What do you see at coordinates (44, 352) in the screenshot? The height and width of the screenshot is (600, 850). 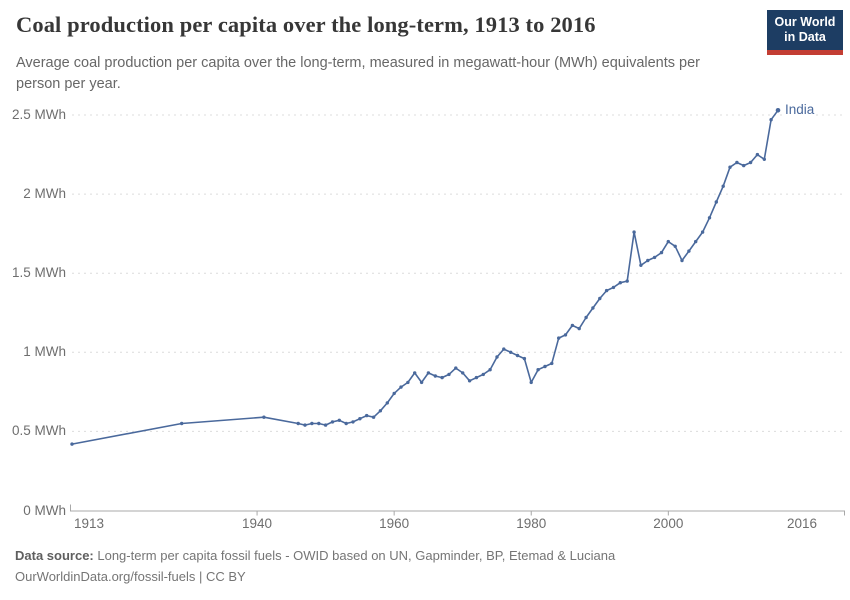 I see `y-axis-tick-label: 1 MWh` at bounding box center [44, 352].